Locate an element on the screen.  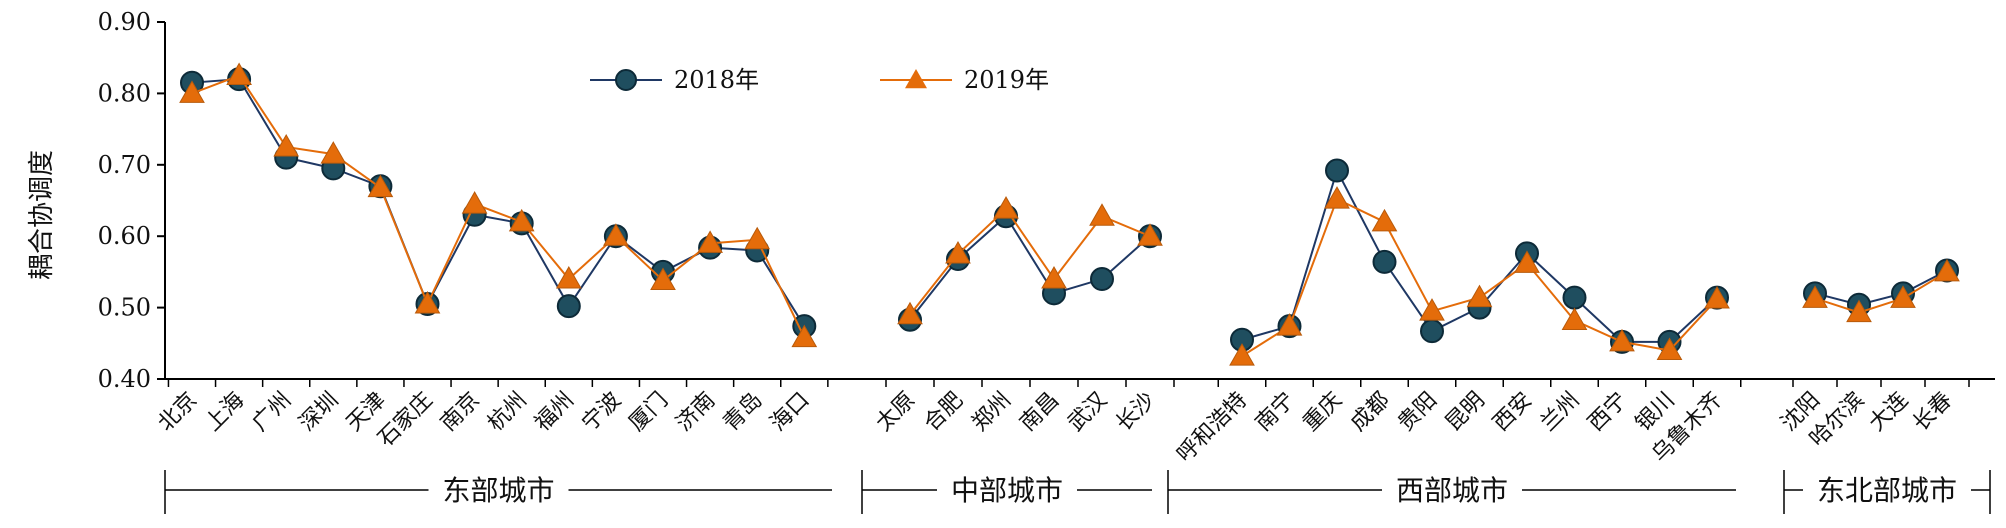
category-label: 济南 is located at coordinates (696, 412).